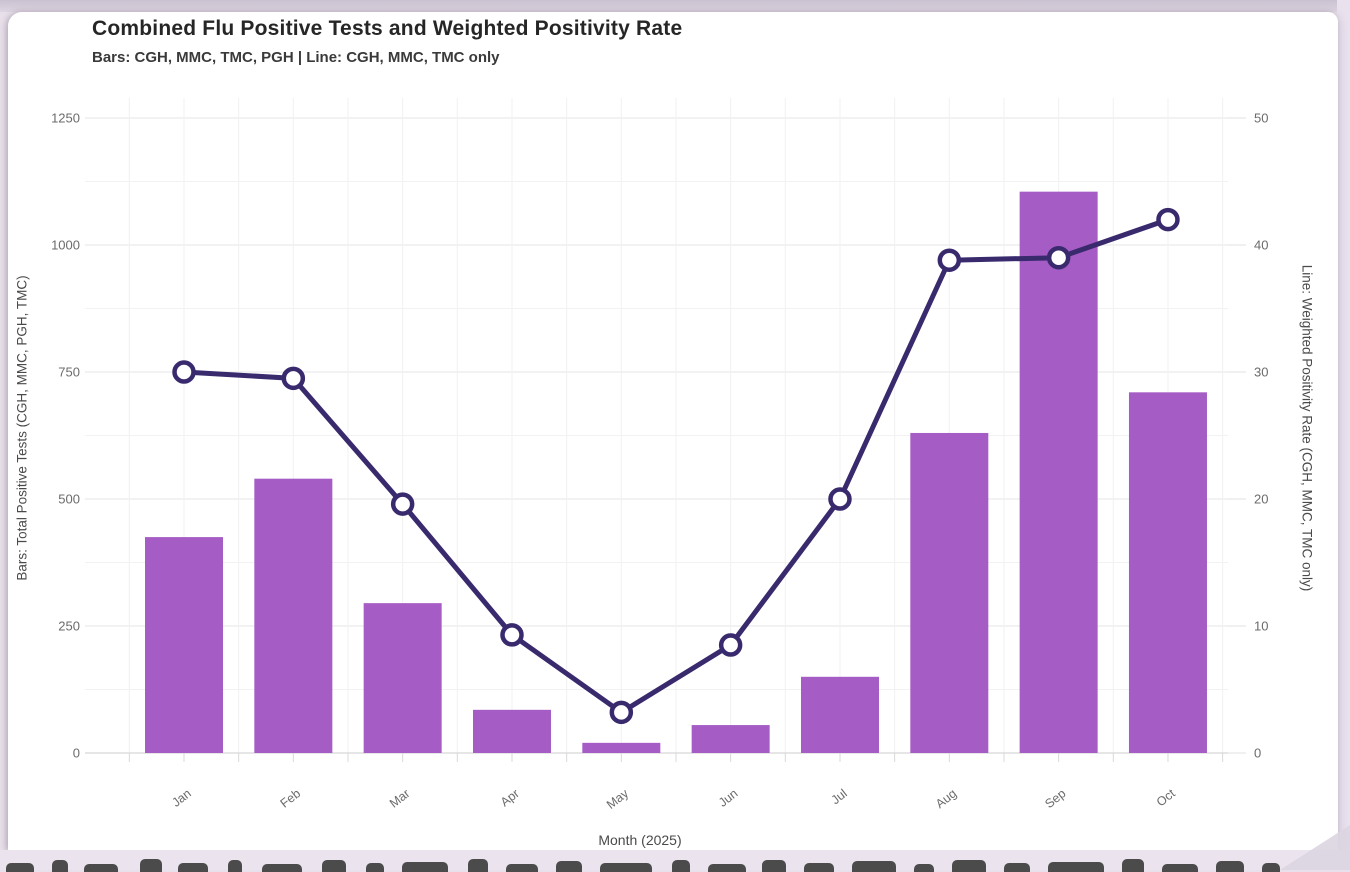 The height and width of the screenshot is (872, 1350). I want to click on y-tick-left-500: 500, so click(69, 499).